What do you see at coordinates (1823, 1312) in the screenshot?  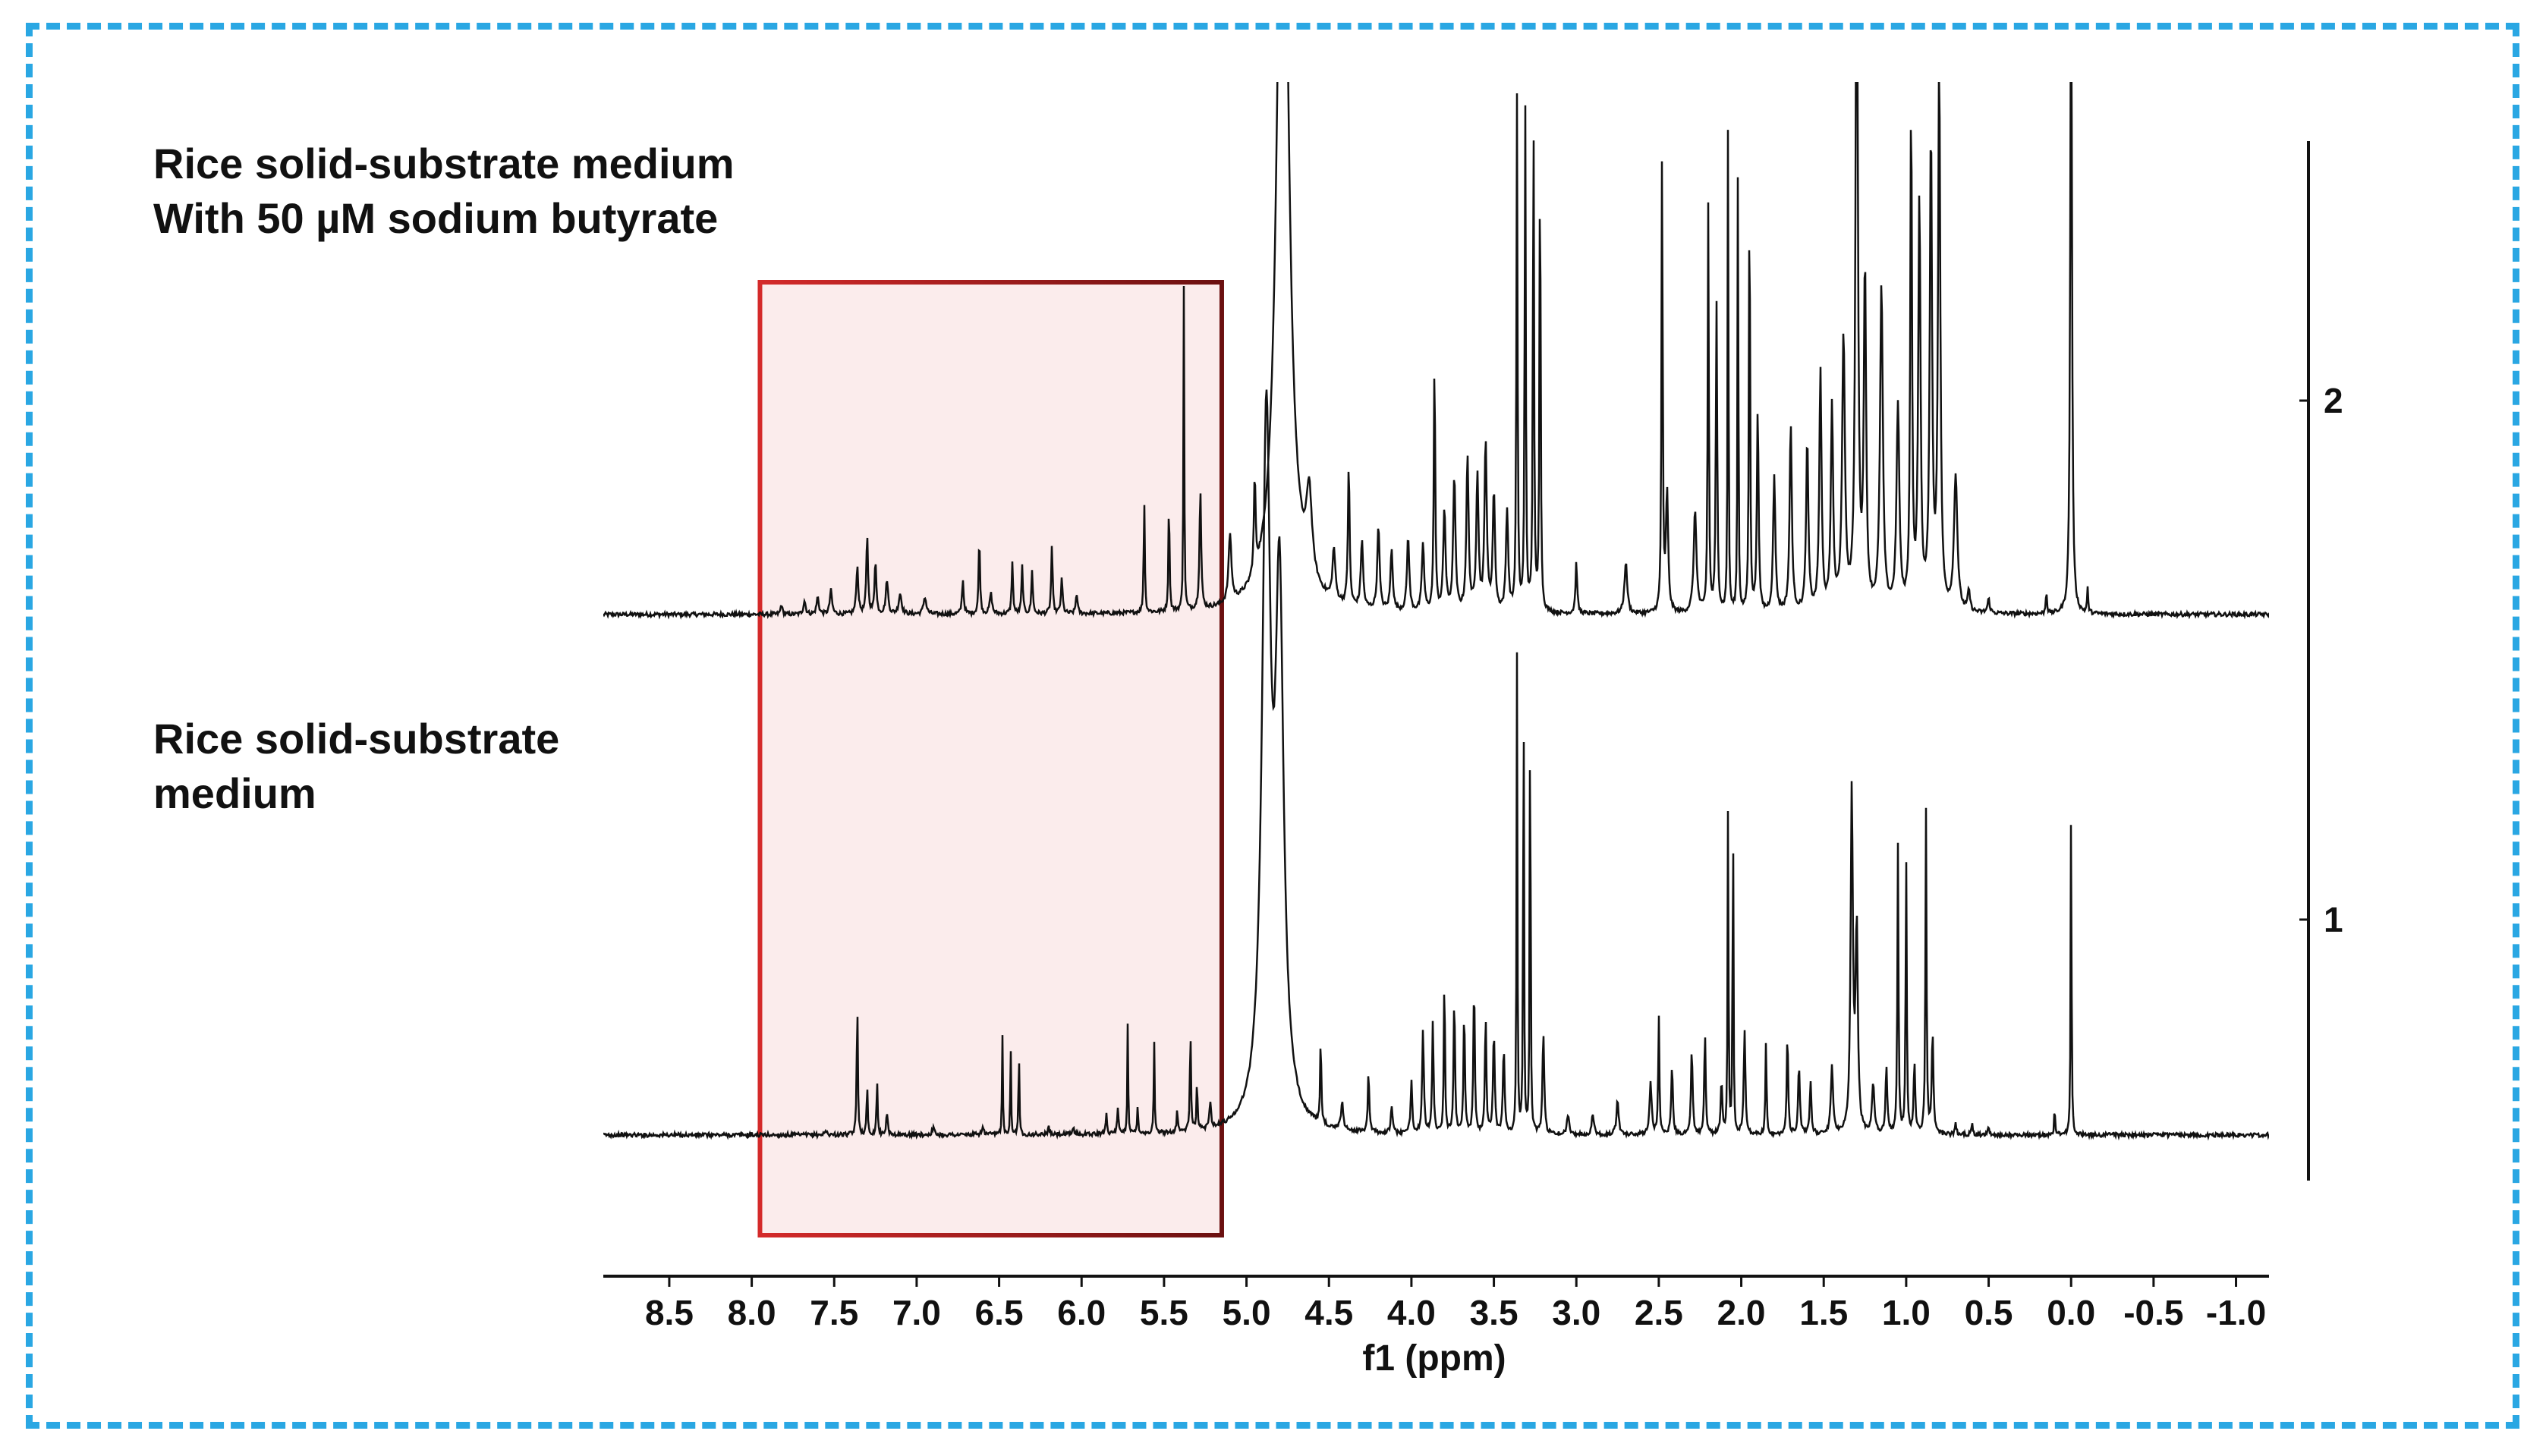 I see `x-tick-label: 1.5` at bounding box center [1823, 1312].